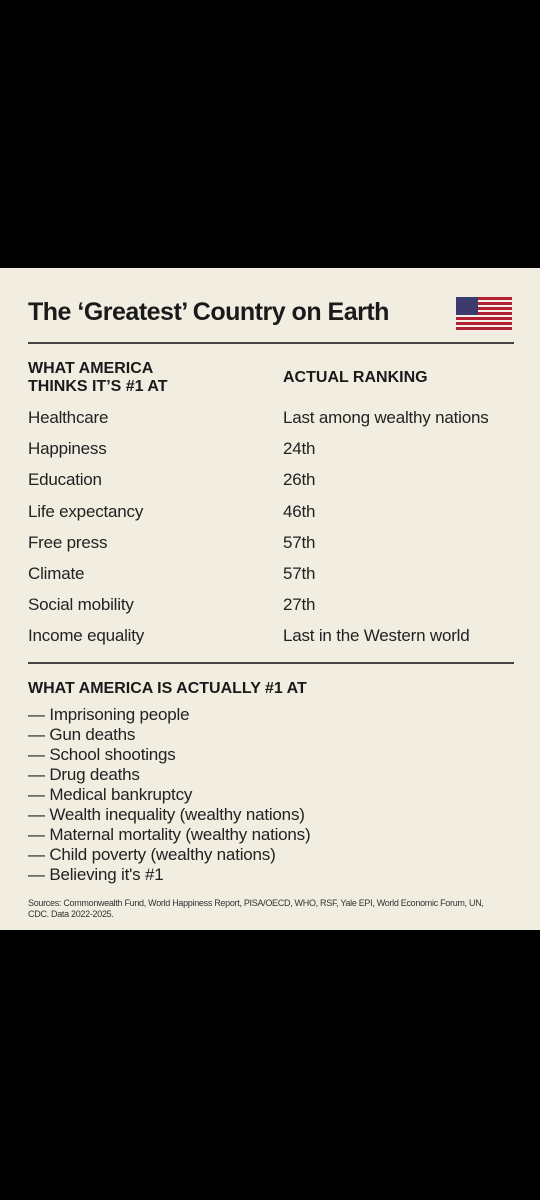 This screenshot has height=1200, width=540. What do you see at coordinates (82, 734) in the screenshot?
I see `list-item: — Gun deaths` at bounding box center [82, 734].